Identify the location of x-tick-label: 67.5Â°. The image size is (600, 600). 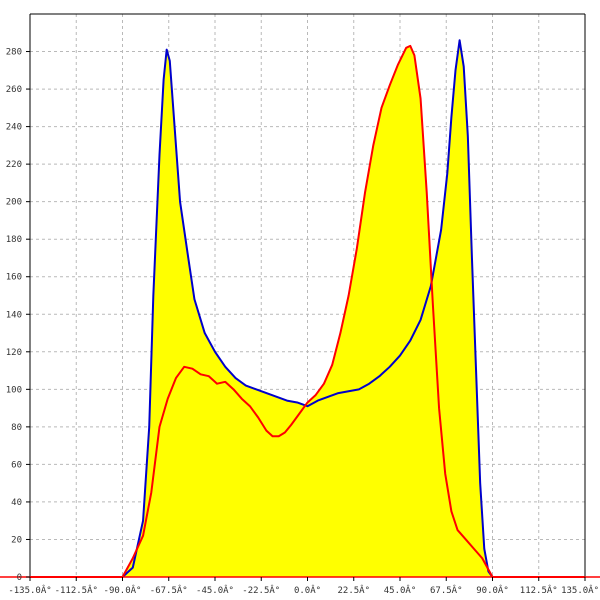
(446, 590).